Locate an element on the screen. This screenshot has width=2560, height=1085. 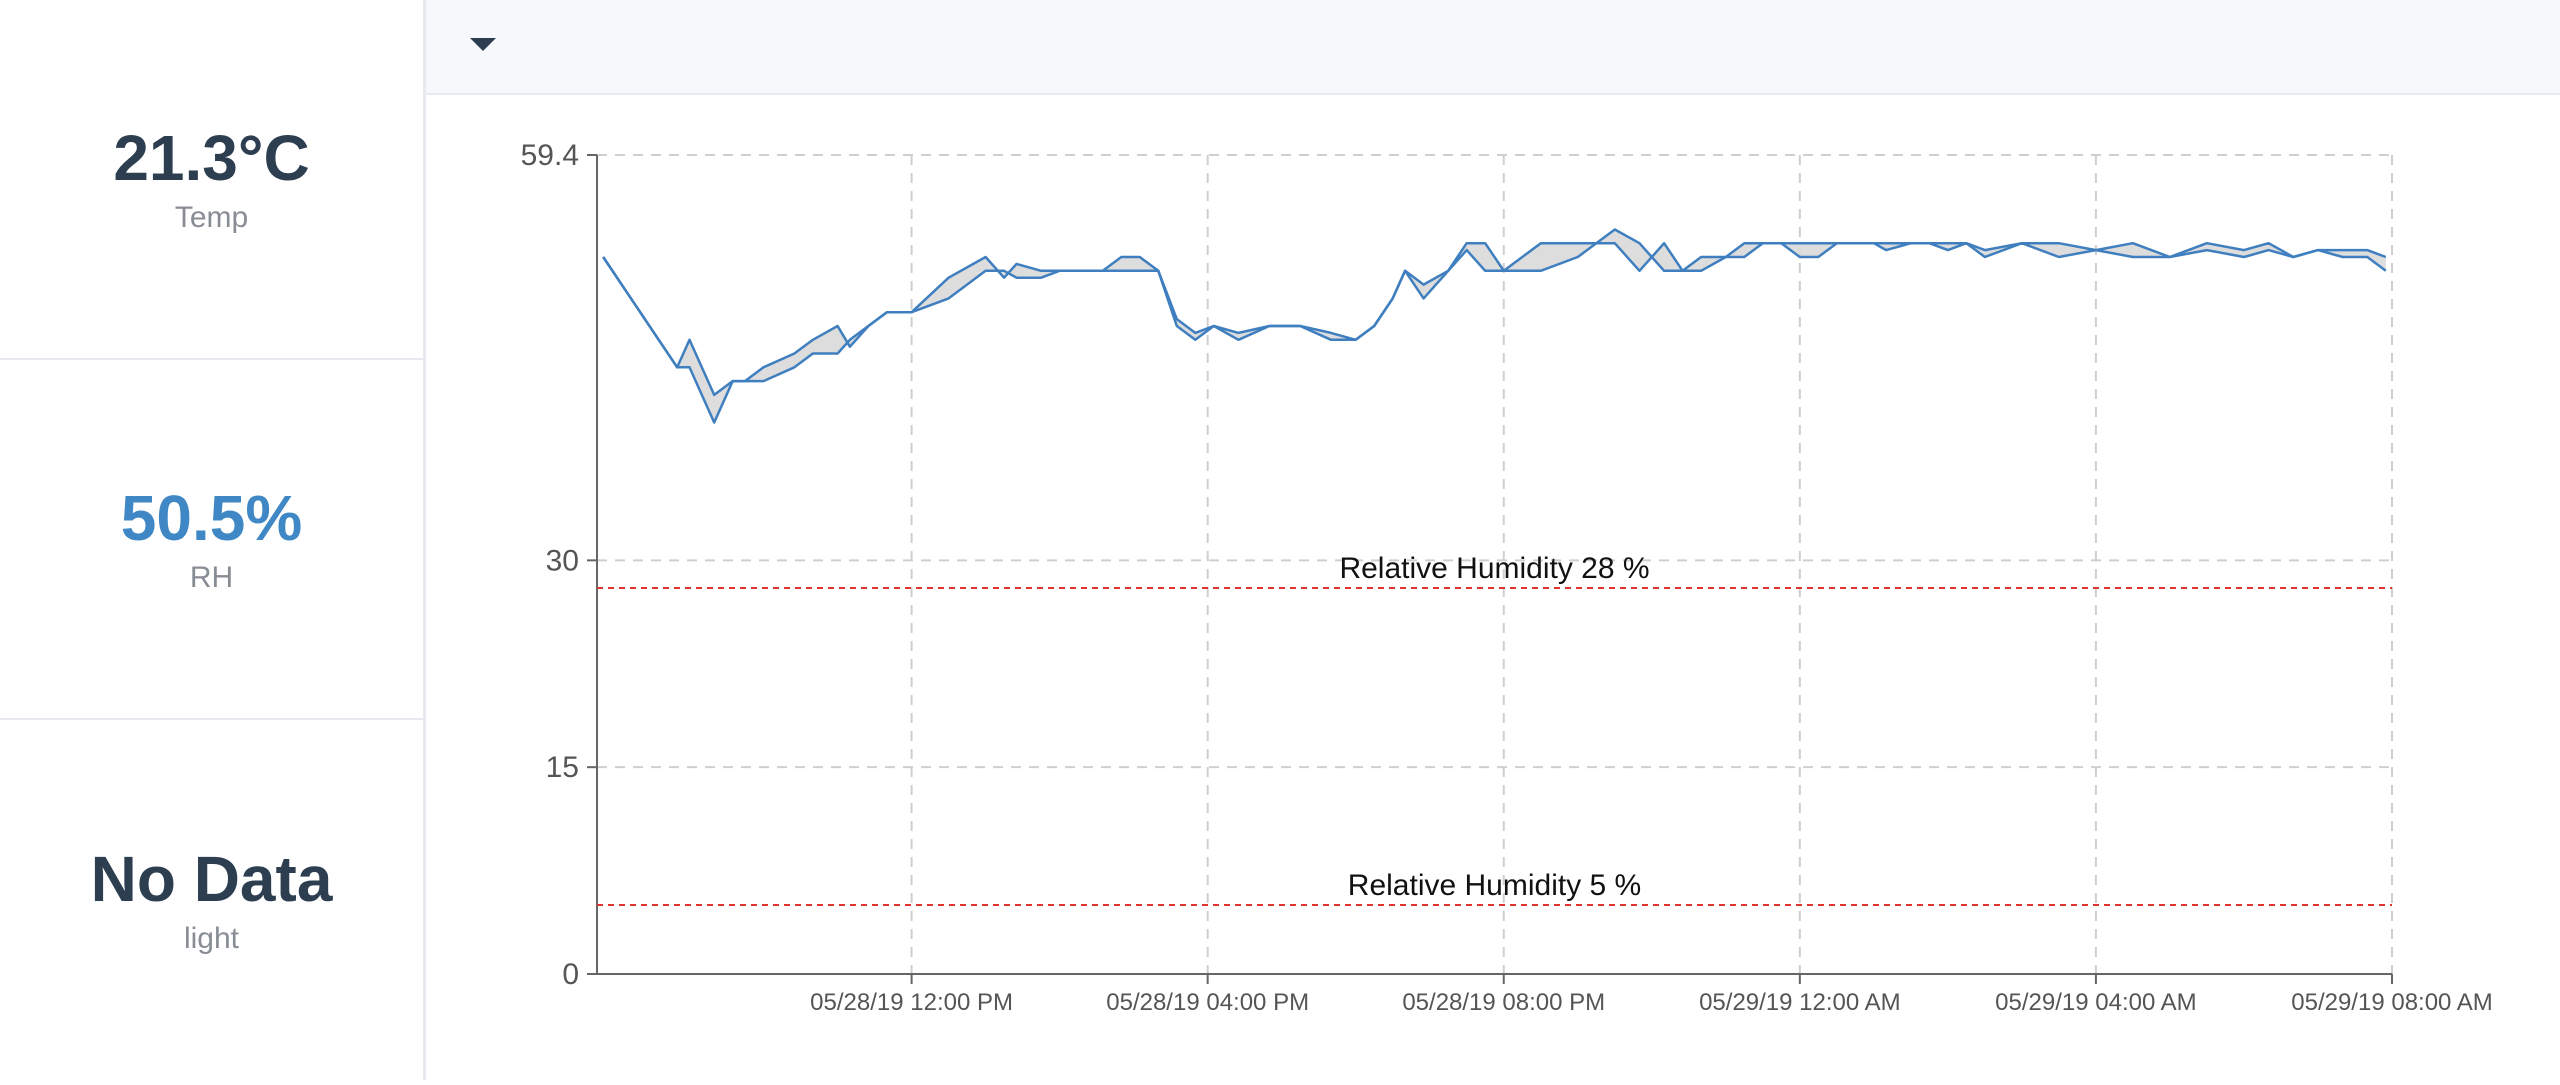
caret-down-icon is located at coordinates (483, 44).